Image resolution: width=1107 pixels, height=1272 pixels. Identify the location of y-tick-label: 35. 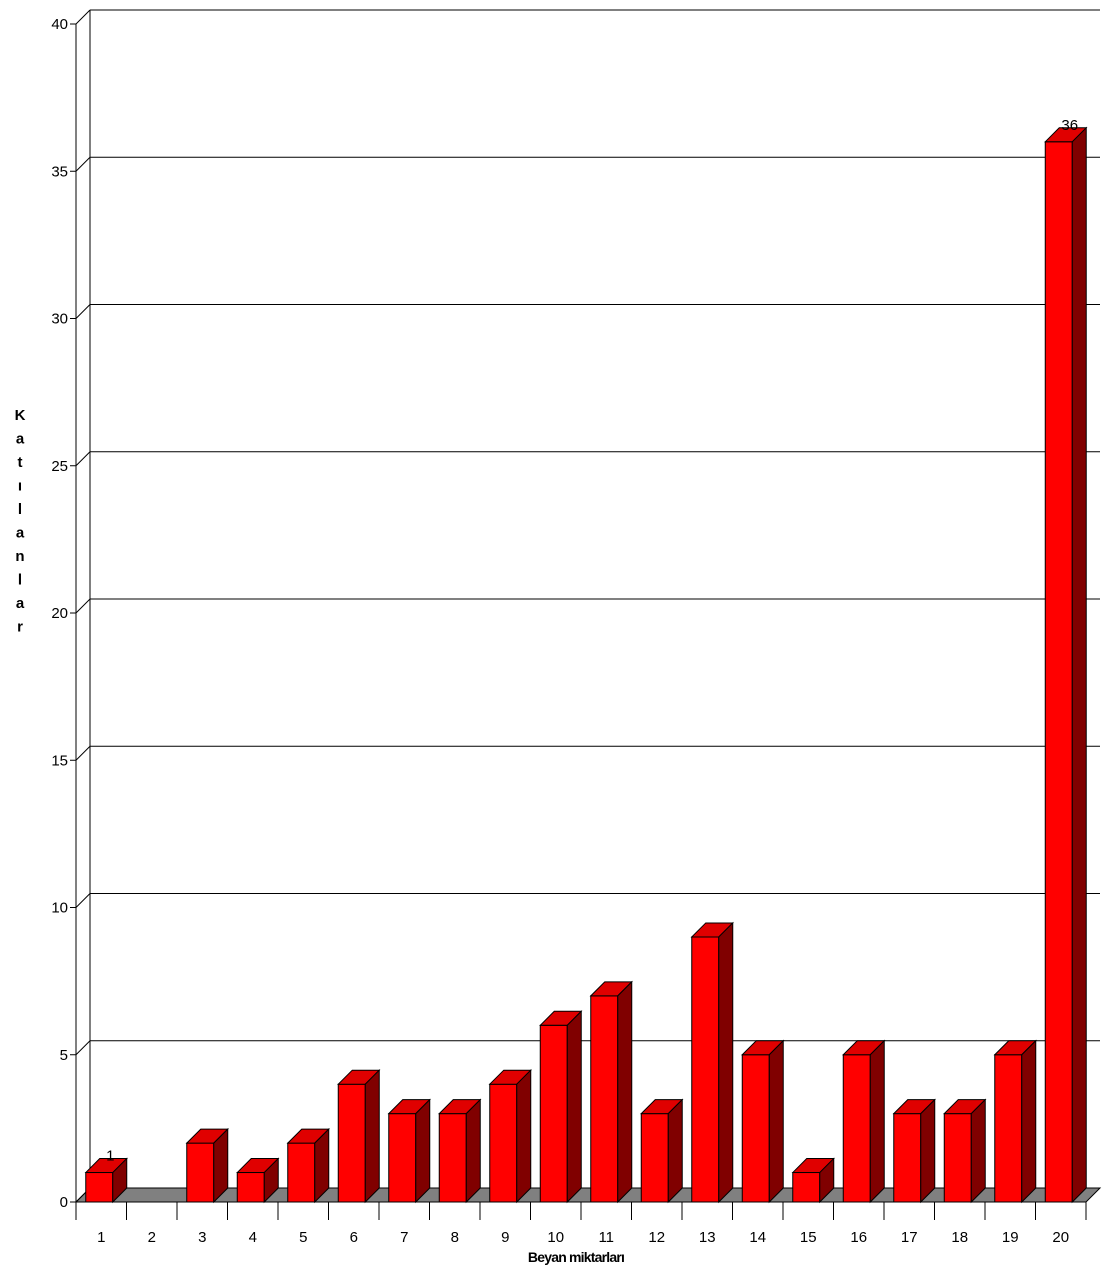
(59, 171).